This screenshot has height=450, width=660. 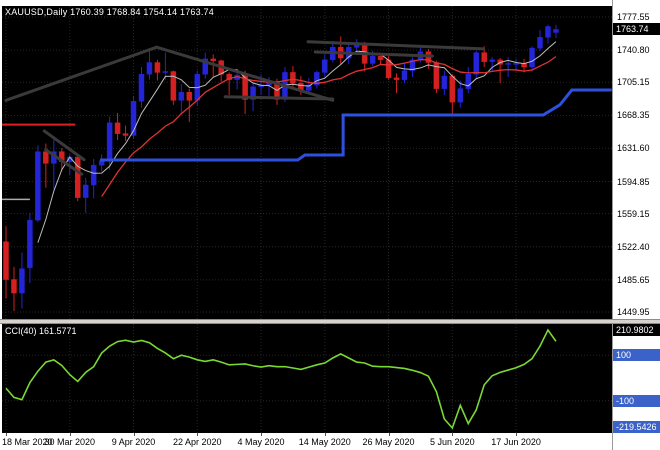 I want to click on cci-level-badge: -100, so click(x=636, y=400).